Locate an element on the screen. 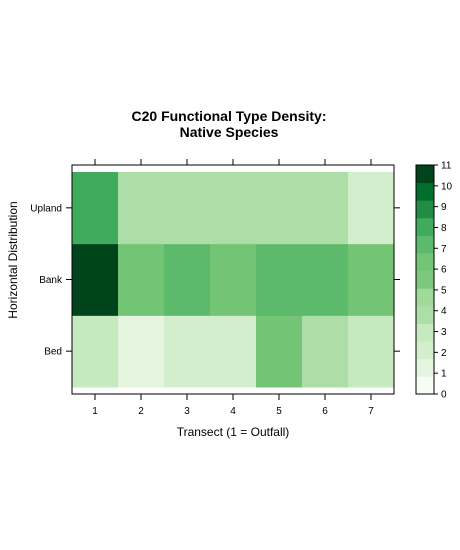 The width and height of the screenshot is (460, 550). colorbar-tick-label: 0 is located at coordinates (444, 395).